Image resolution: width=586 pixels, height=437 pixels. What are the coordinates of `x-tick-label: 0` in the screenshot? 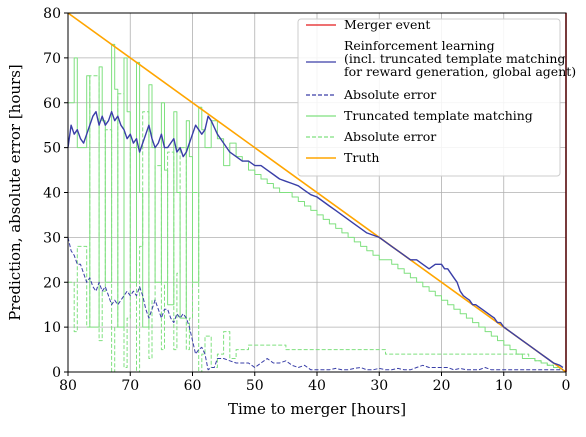 It's located at (566, 386).